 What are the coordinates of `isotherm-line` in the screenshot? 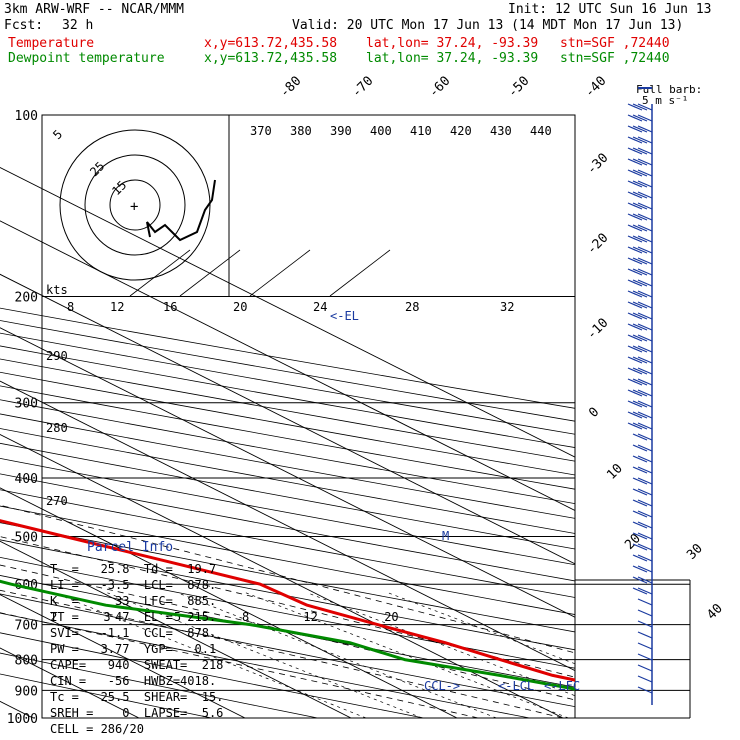 It's located at (123, 656).